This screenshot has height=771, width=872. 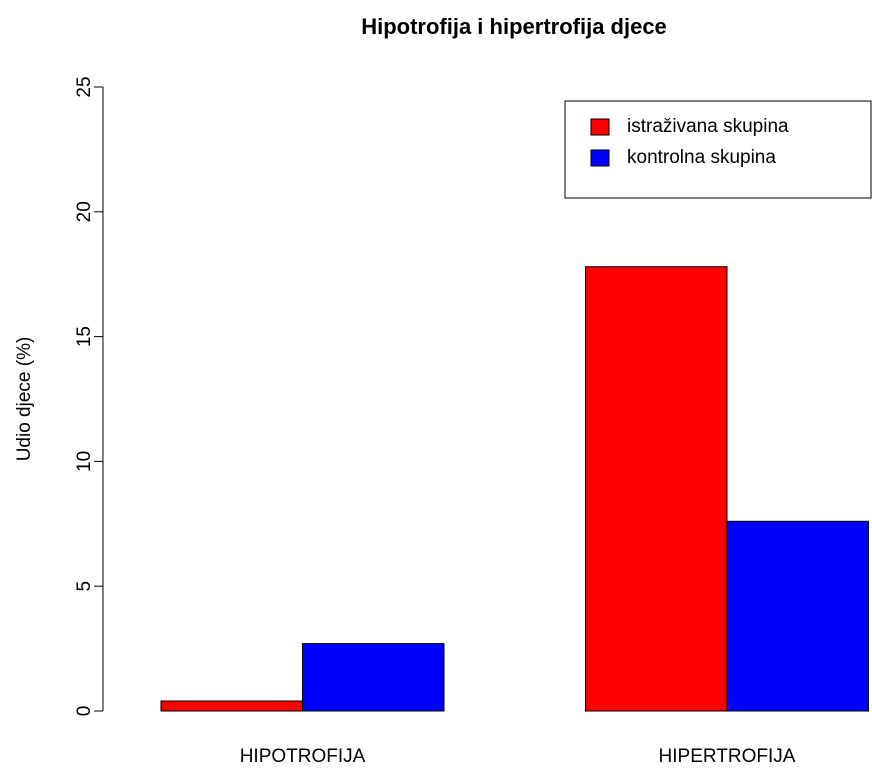 I want to click on x-tick-label: HIPERTROFIJA, so click(x=727, y=756).